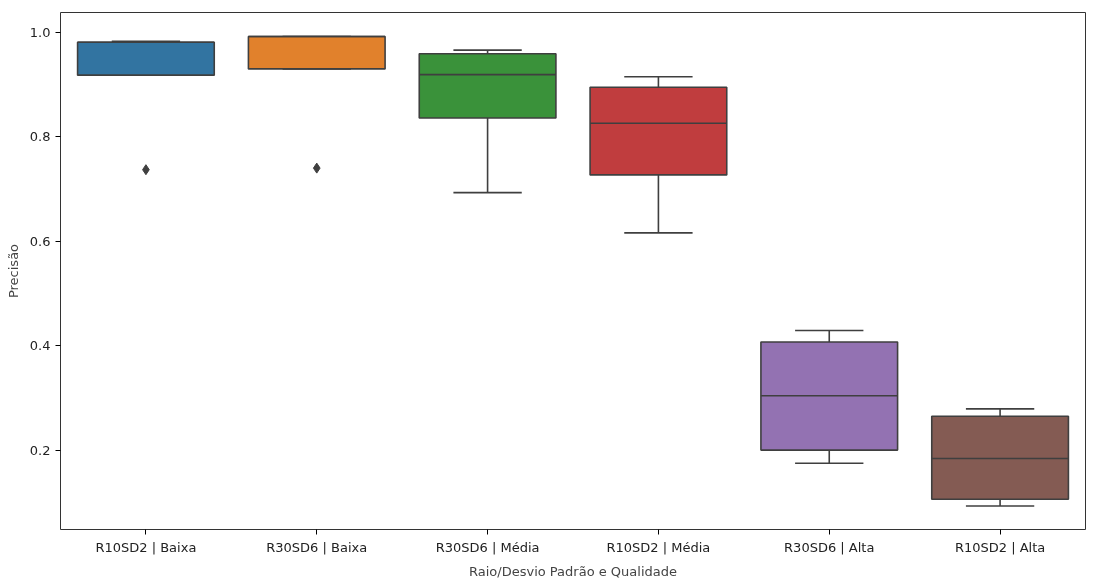 The image size is (1100, 581). Describe the element at coordinates (487, 547) in the screenshot. I see `x-tick-label: R30SD6 | Média` at that location.